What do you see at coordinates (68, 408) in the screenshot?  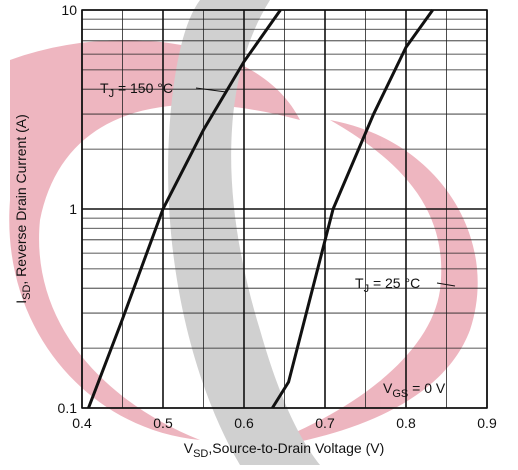 I see `y-tick-label: 0.1` at bounding box center [68, 408].